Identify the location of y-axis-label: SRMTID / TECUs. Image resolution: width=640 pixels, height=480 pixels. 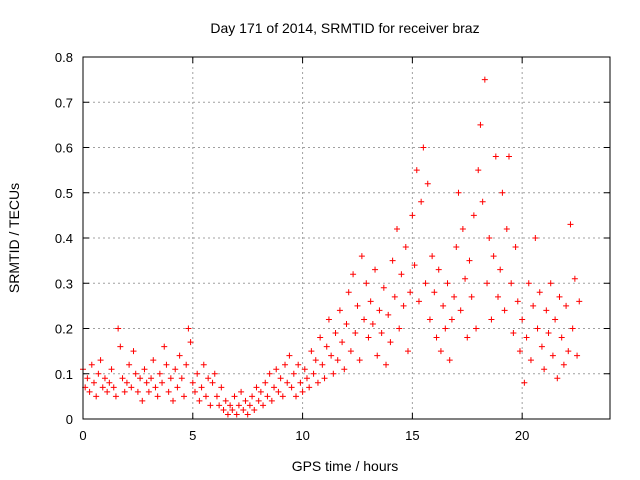
(14, 238).